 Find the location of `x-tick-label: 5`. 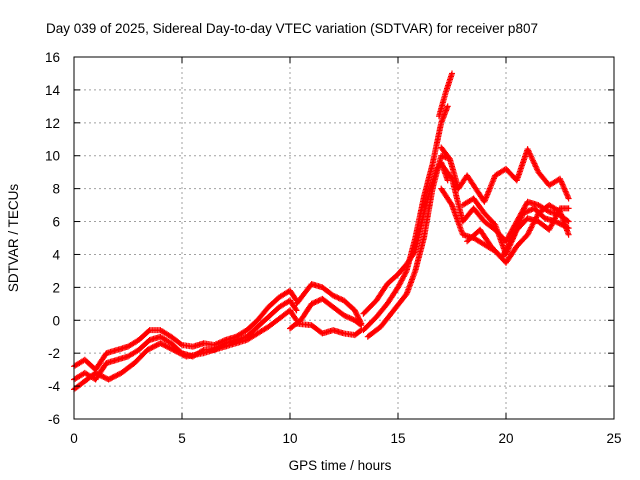

x-tick-label: 5 is located at coordinates (182, 438).